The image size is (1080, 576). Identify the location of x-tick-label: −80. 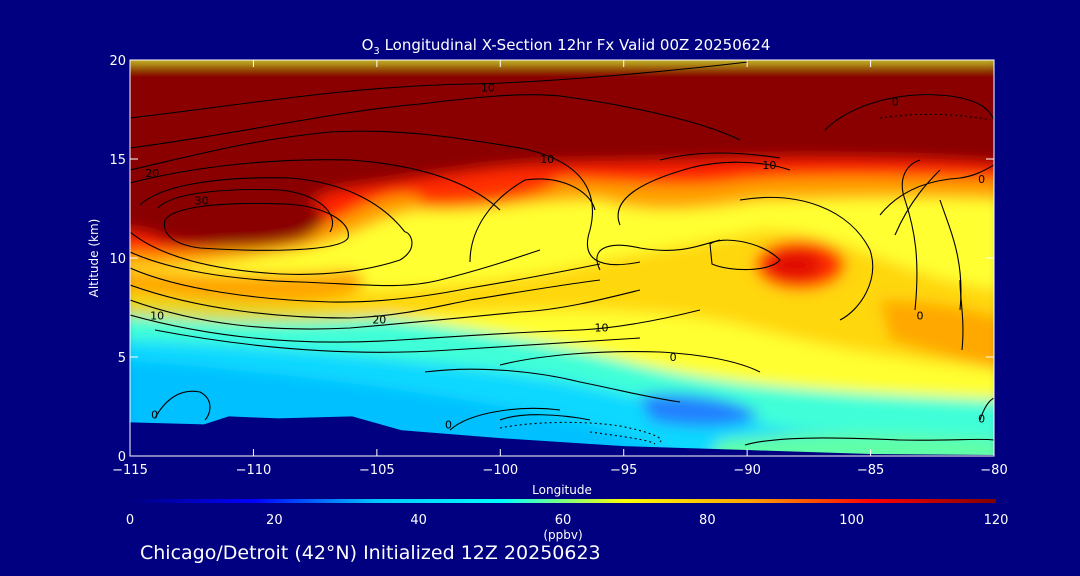
(993, 470).